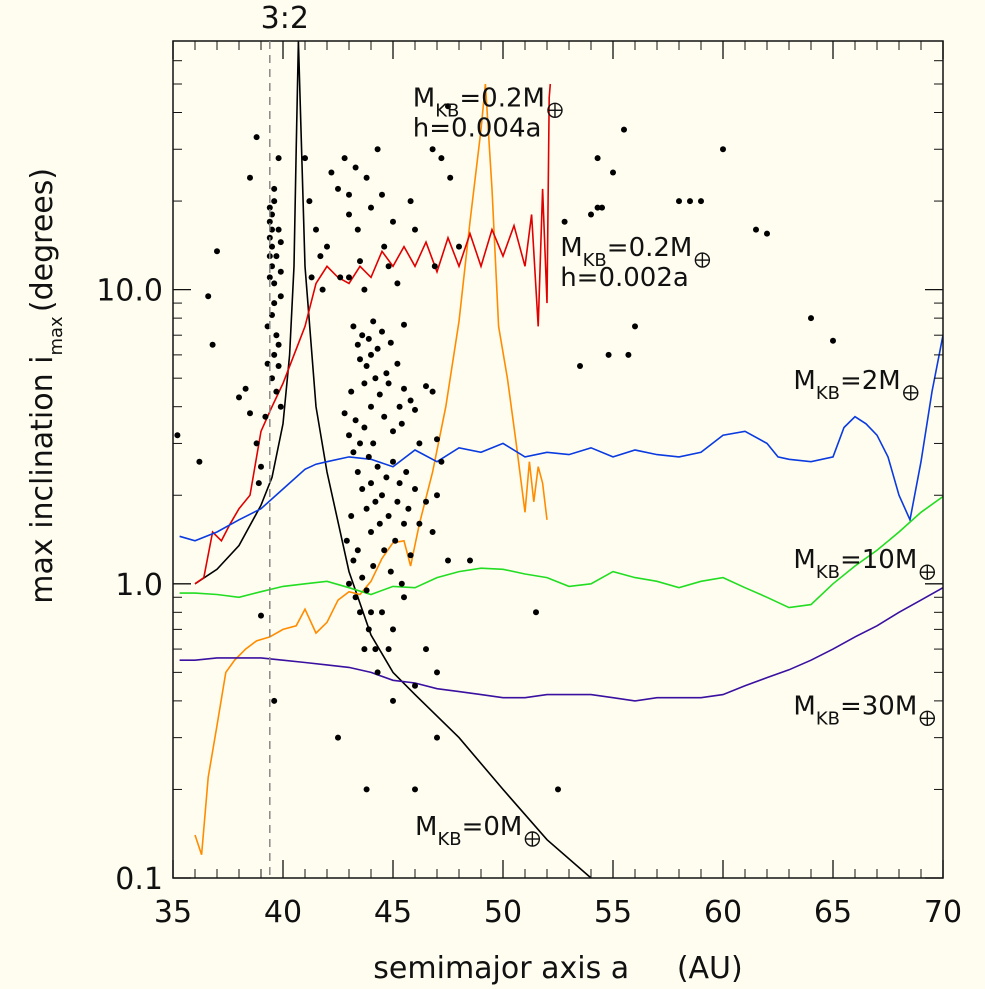 The width and height of the screenshot is (985, 989). I want to click on series-annotation-5: MKB=0M, so click(478, 831).